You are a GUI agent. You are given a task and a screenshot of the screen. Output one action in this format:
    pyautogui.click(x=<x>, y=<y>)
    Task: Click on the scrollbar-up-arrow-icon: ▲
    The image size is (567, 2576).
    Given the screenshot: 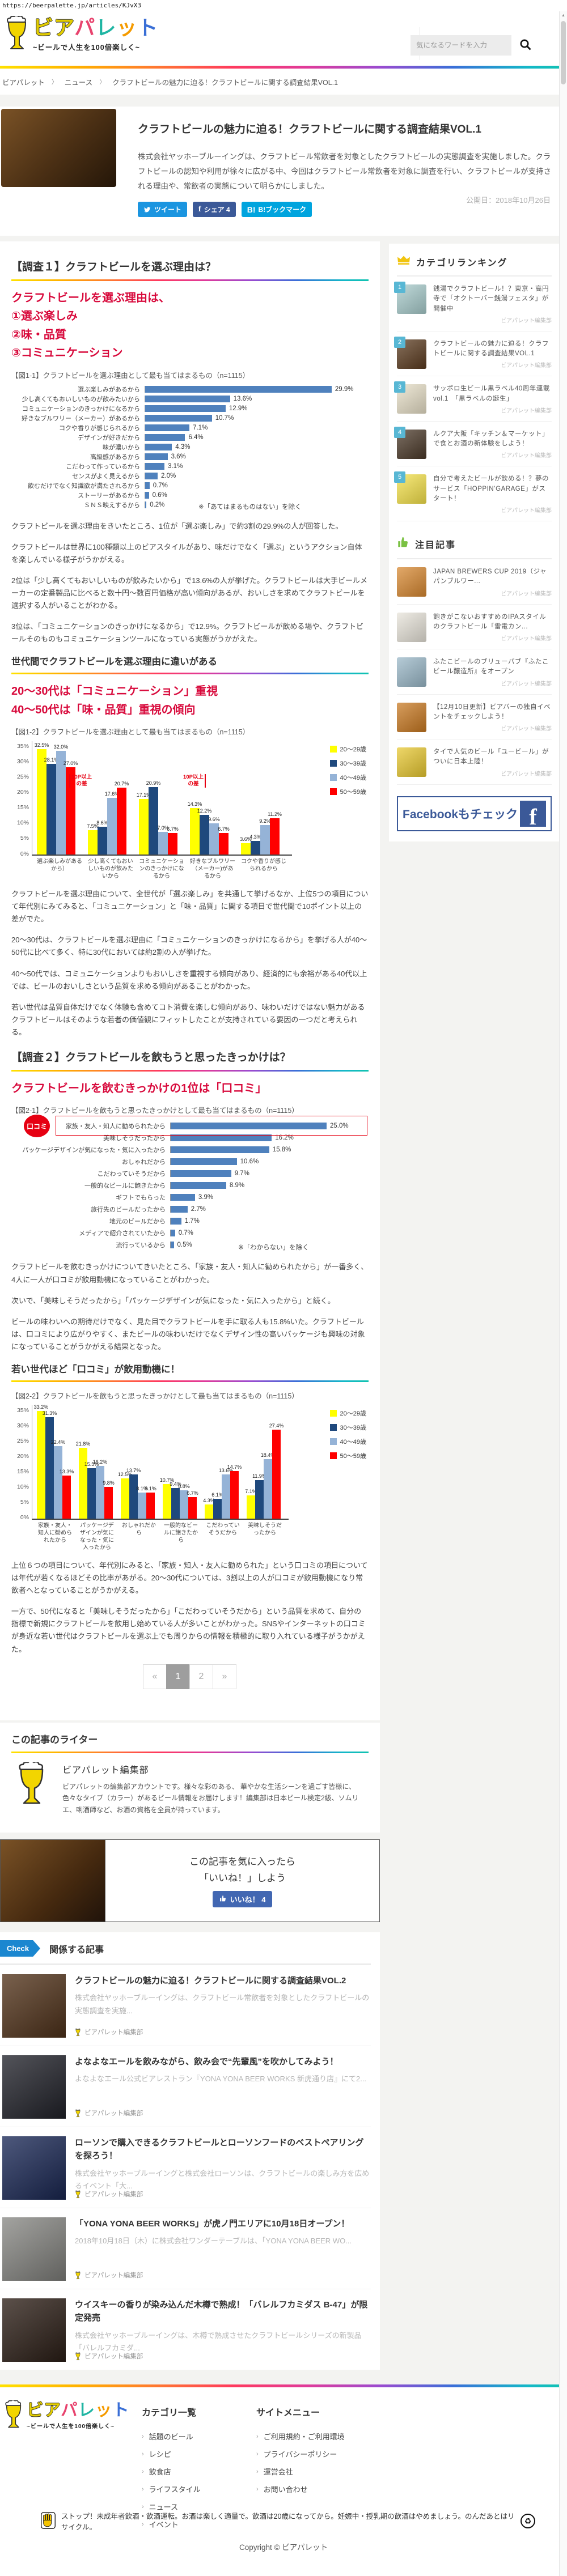 What is the action you would take?
    pyautogui.click(x=563, y=16)
    